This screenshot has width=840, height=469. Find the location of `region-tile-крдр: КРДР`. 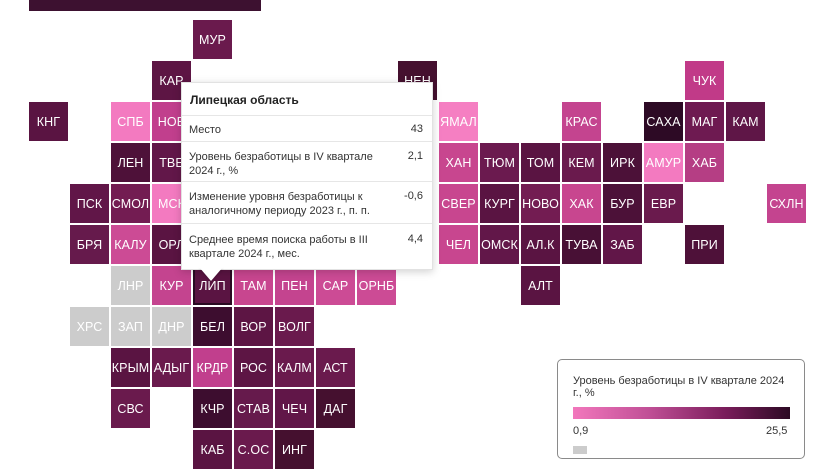

region-tile-крдр: КРДР is located at coordinates (212, 367).